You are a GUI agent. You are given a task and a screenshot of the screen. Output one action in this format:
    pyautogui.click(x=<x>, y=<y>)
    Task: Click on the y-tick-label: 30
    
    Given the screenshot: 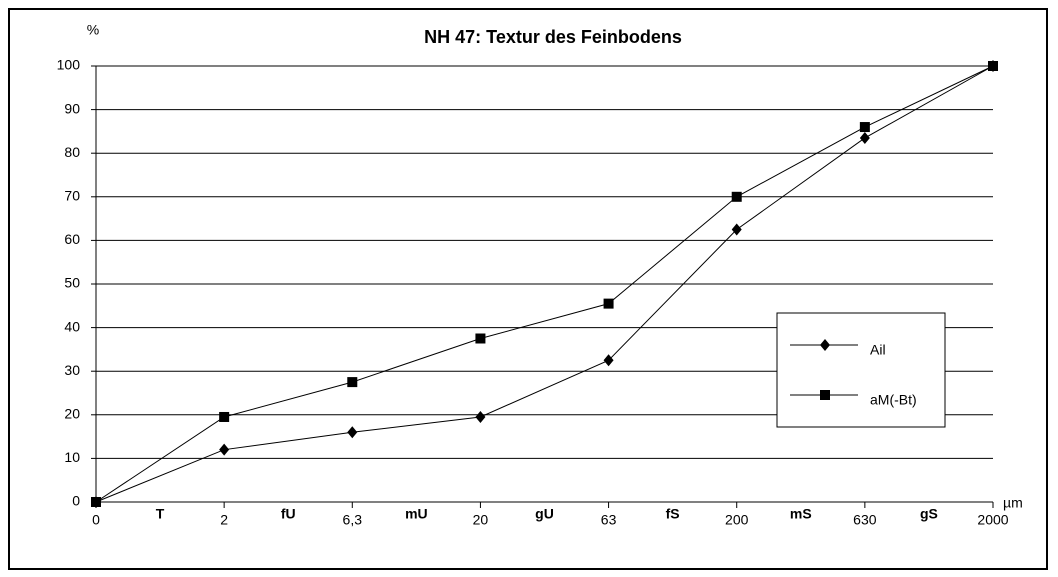 What is the action you would take?
    pyautogui.click(x=72, y=370)
    